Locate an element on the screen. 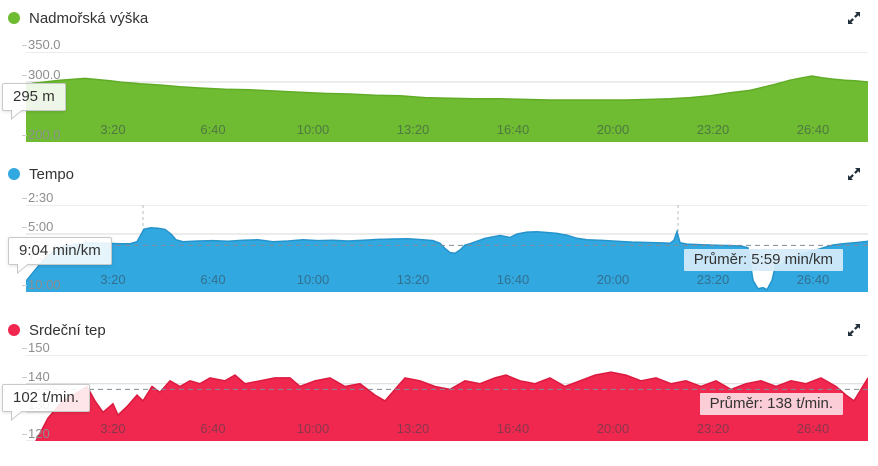  elevation-series-dot is located at coordinates (14, 18).